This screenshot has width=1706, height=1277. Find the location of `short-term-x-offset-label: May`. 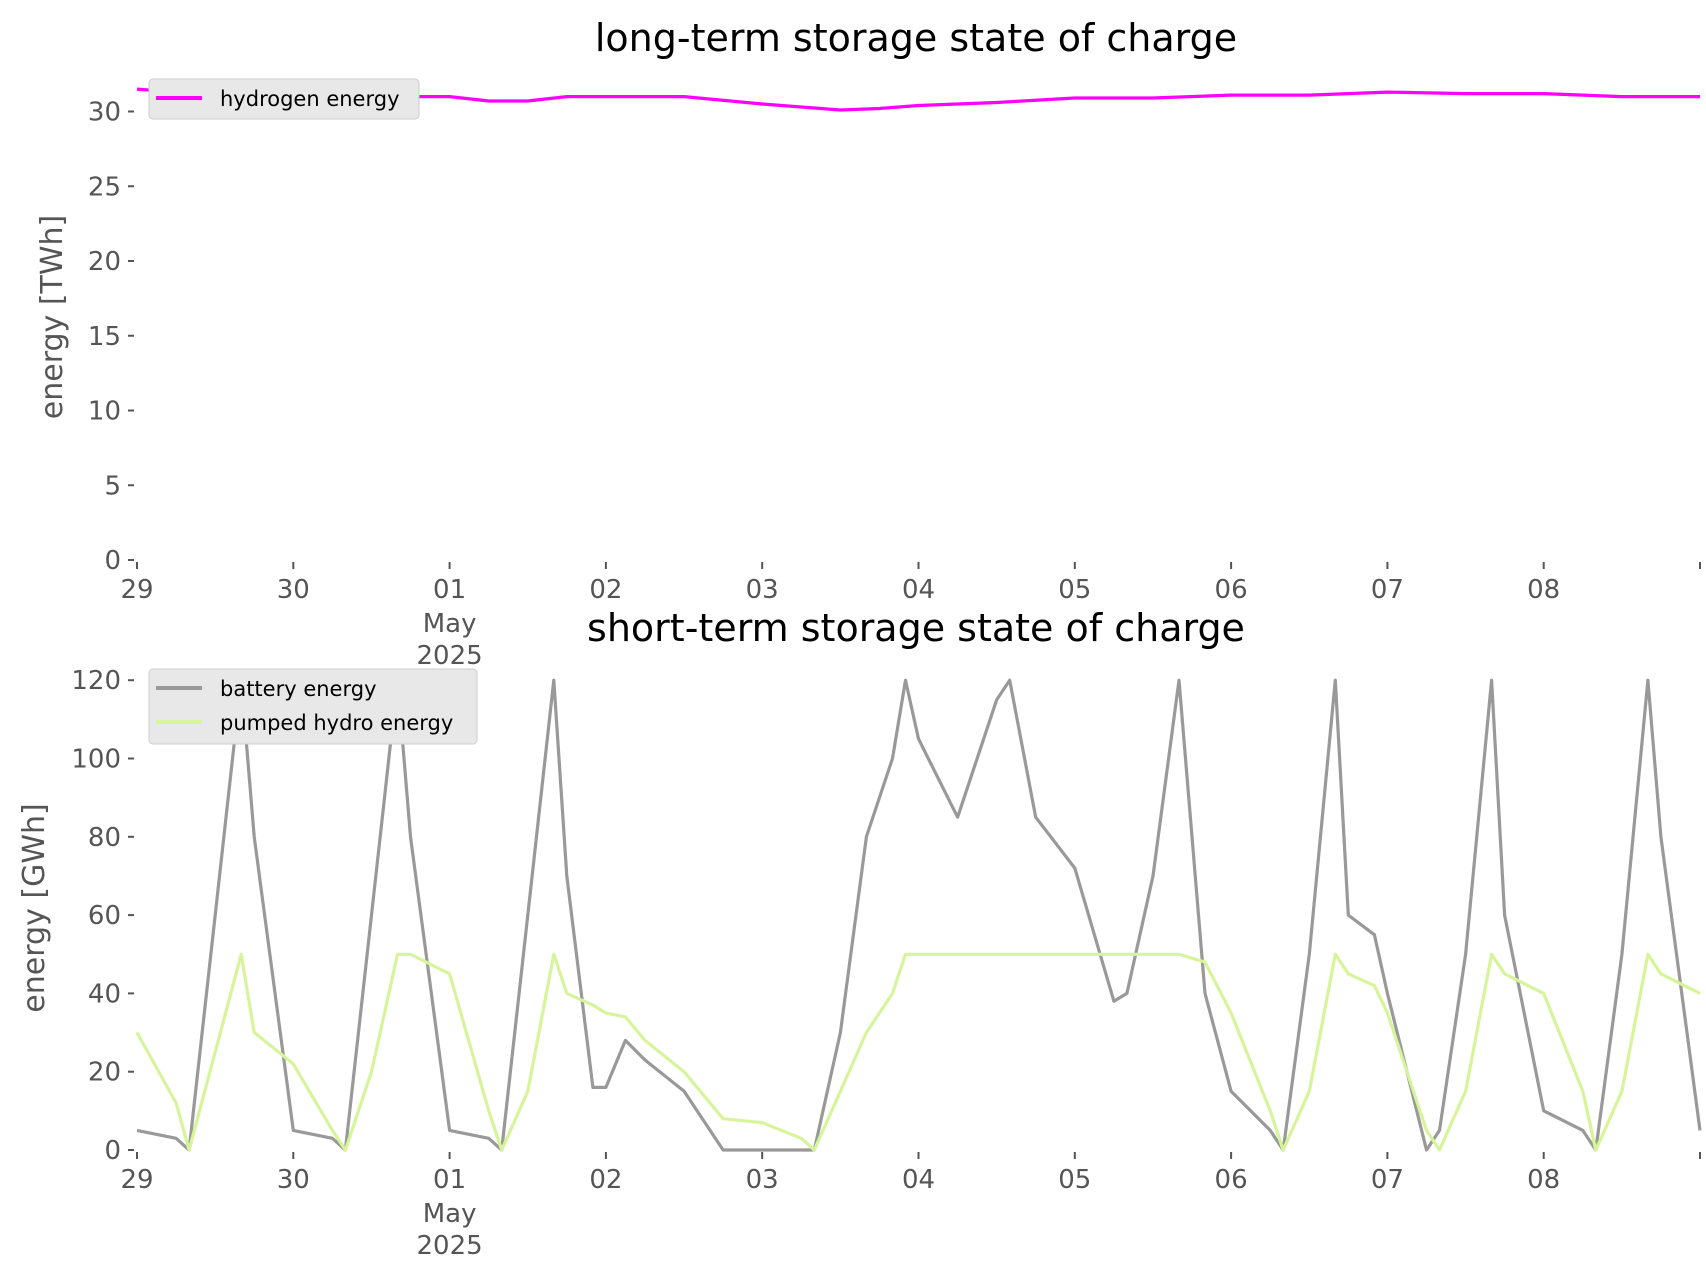

short-term-x-offset-label: May is located at coordinates (450, 1214).